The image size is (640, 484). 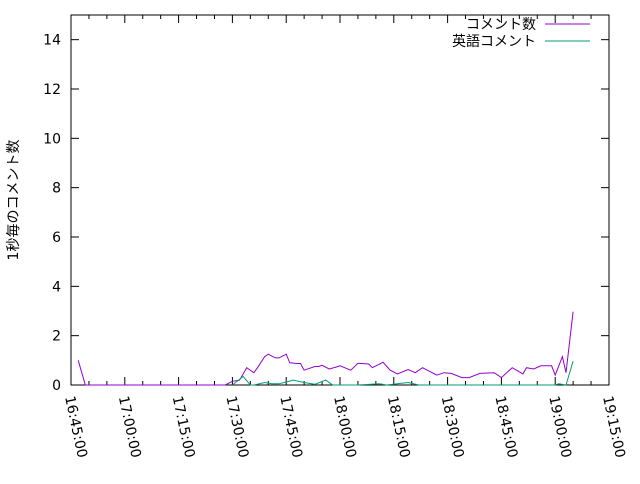 I want to click on y-tick-label: 8, so click(x=56, y=189).